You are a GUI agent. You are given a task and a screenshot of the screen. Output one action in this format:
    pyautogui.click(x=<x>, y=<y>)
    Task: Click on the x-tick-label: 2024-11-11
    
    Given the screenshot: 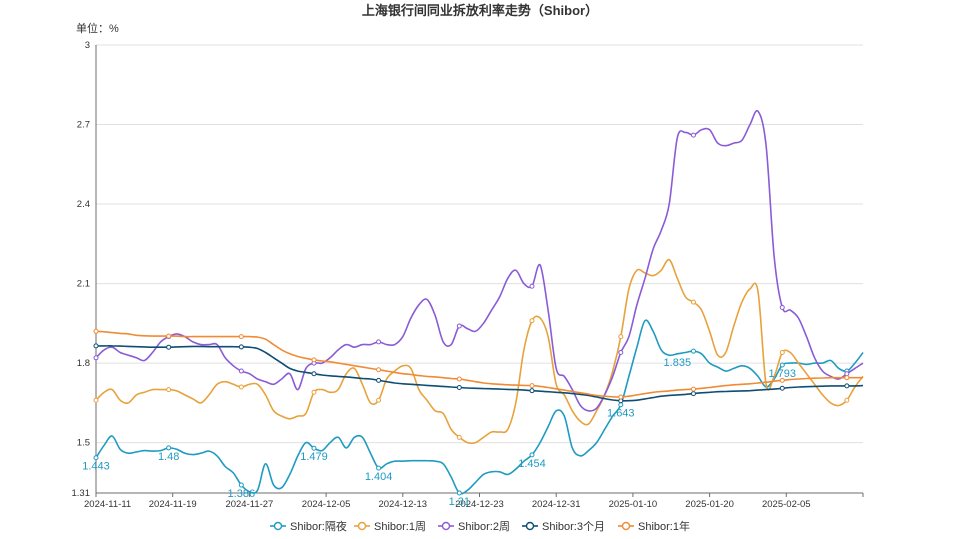 What is the action you would take?
    pyautogui.click(x=107, y=504)
    